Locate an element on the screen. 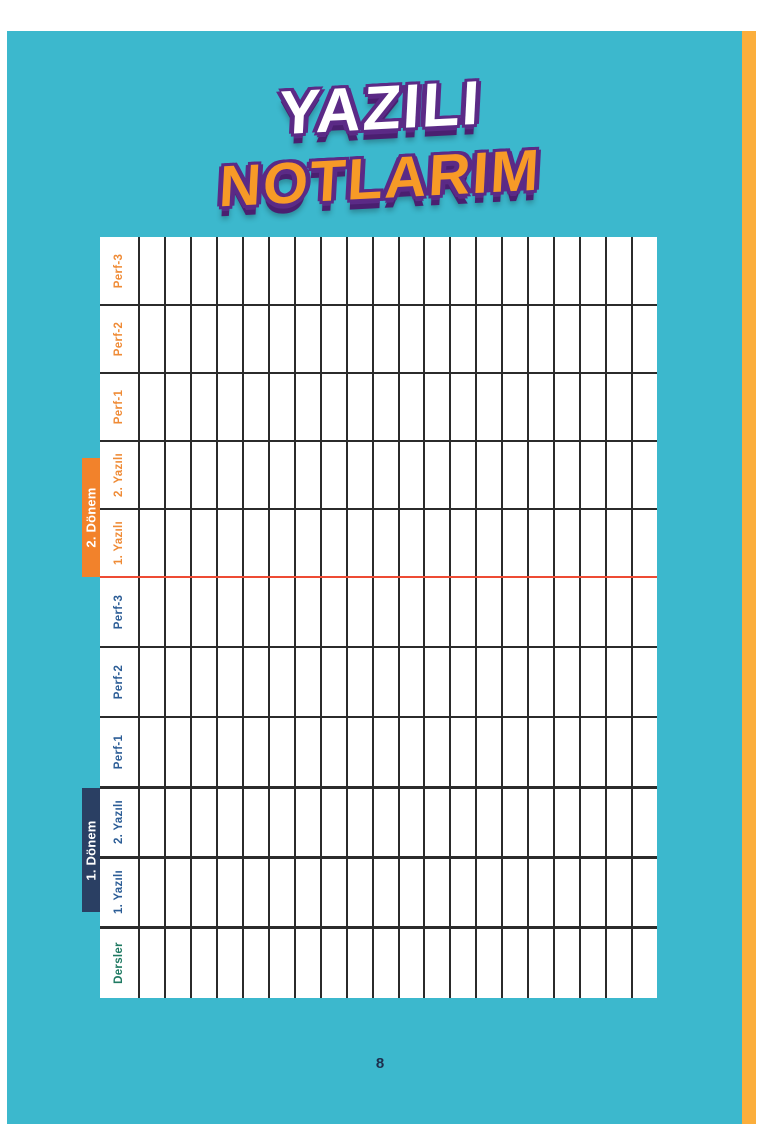 This screenshot has width=760, height=1140. term-tab-1-donem: 1. Dönem is located at coordinates (91, 850).